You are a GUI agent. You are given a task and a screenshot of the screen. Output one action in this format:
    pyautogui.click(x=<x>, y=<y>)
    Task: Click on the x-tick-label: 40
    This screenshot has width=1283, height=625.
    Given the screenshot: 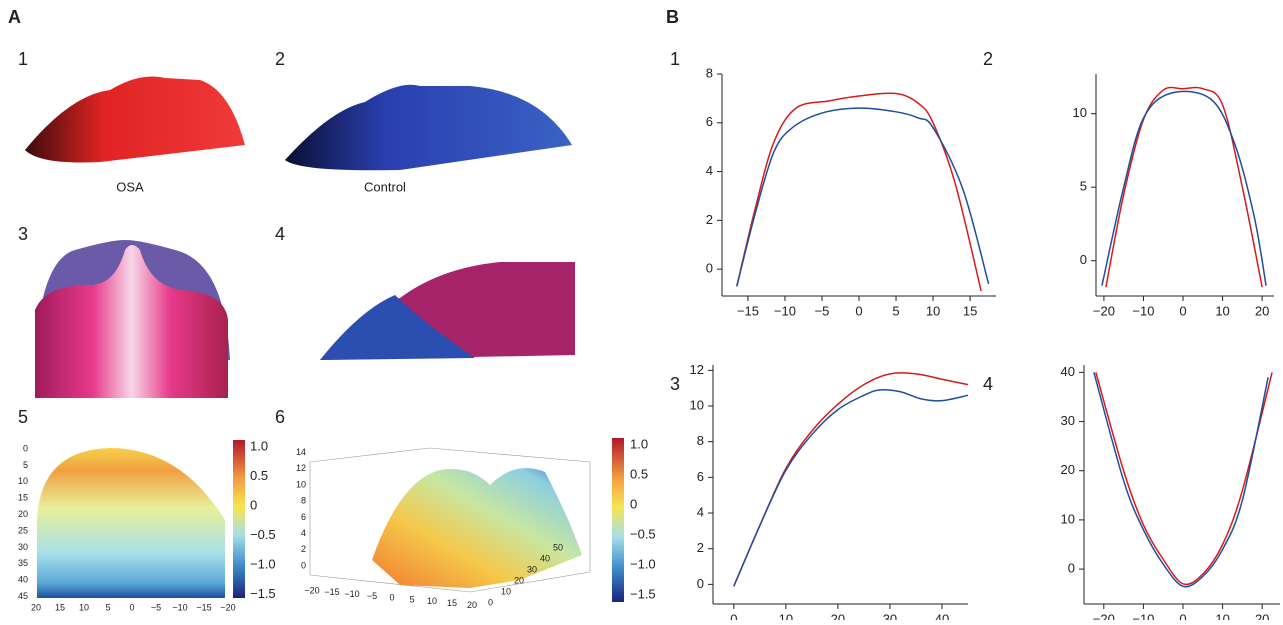 What is the action you would take?
    pyautogui.click(x=942, y=615)
    